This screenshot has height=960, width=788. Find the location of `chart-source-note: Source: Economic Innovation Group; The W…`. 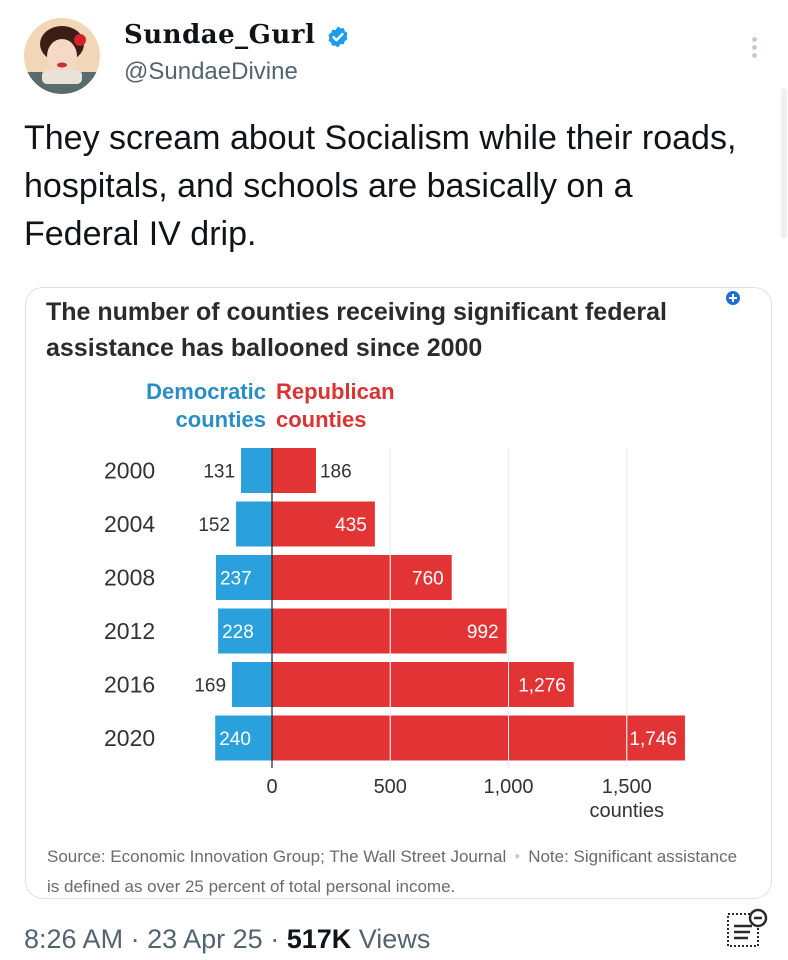

chart-source-note: Source: Economic Innovation Group; The W… is located at coordinates (397, 872).